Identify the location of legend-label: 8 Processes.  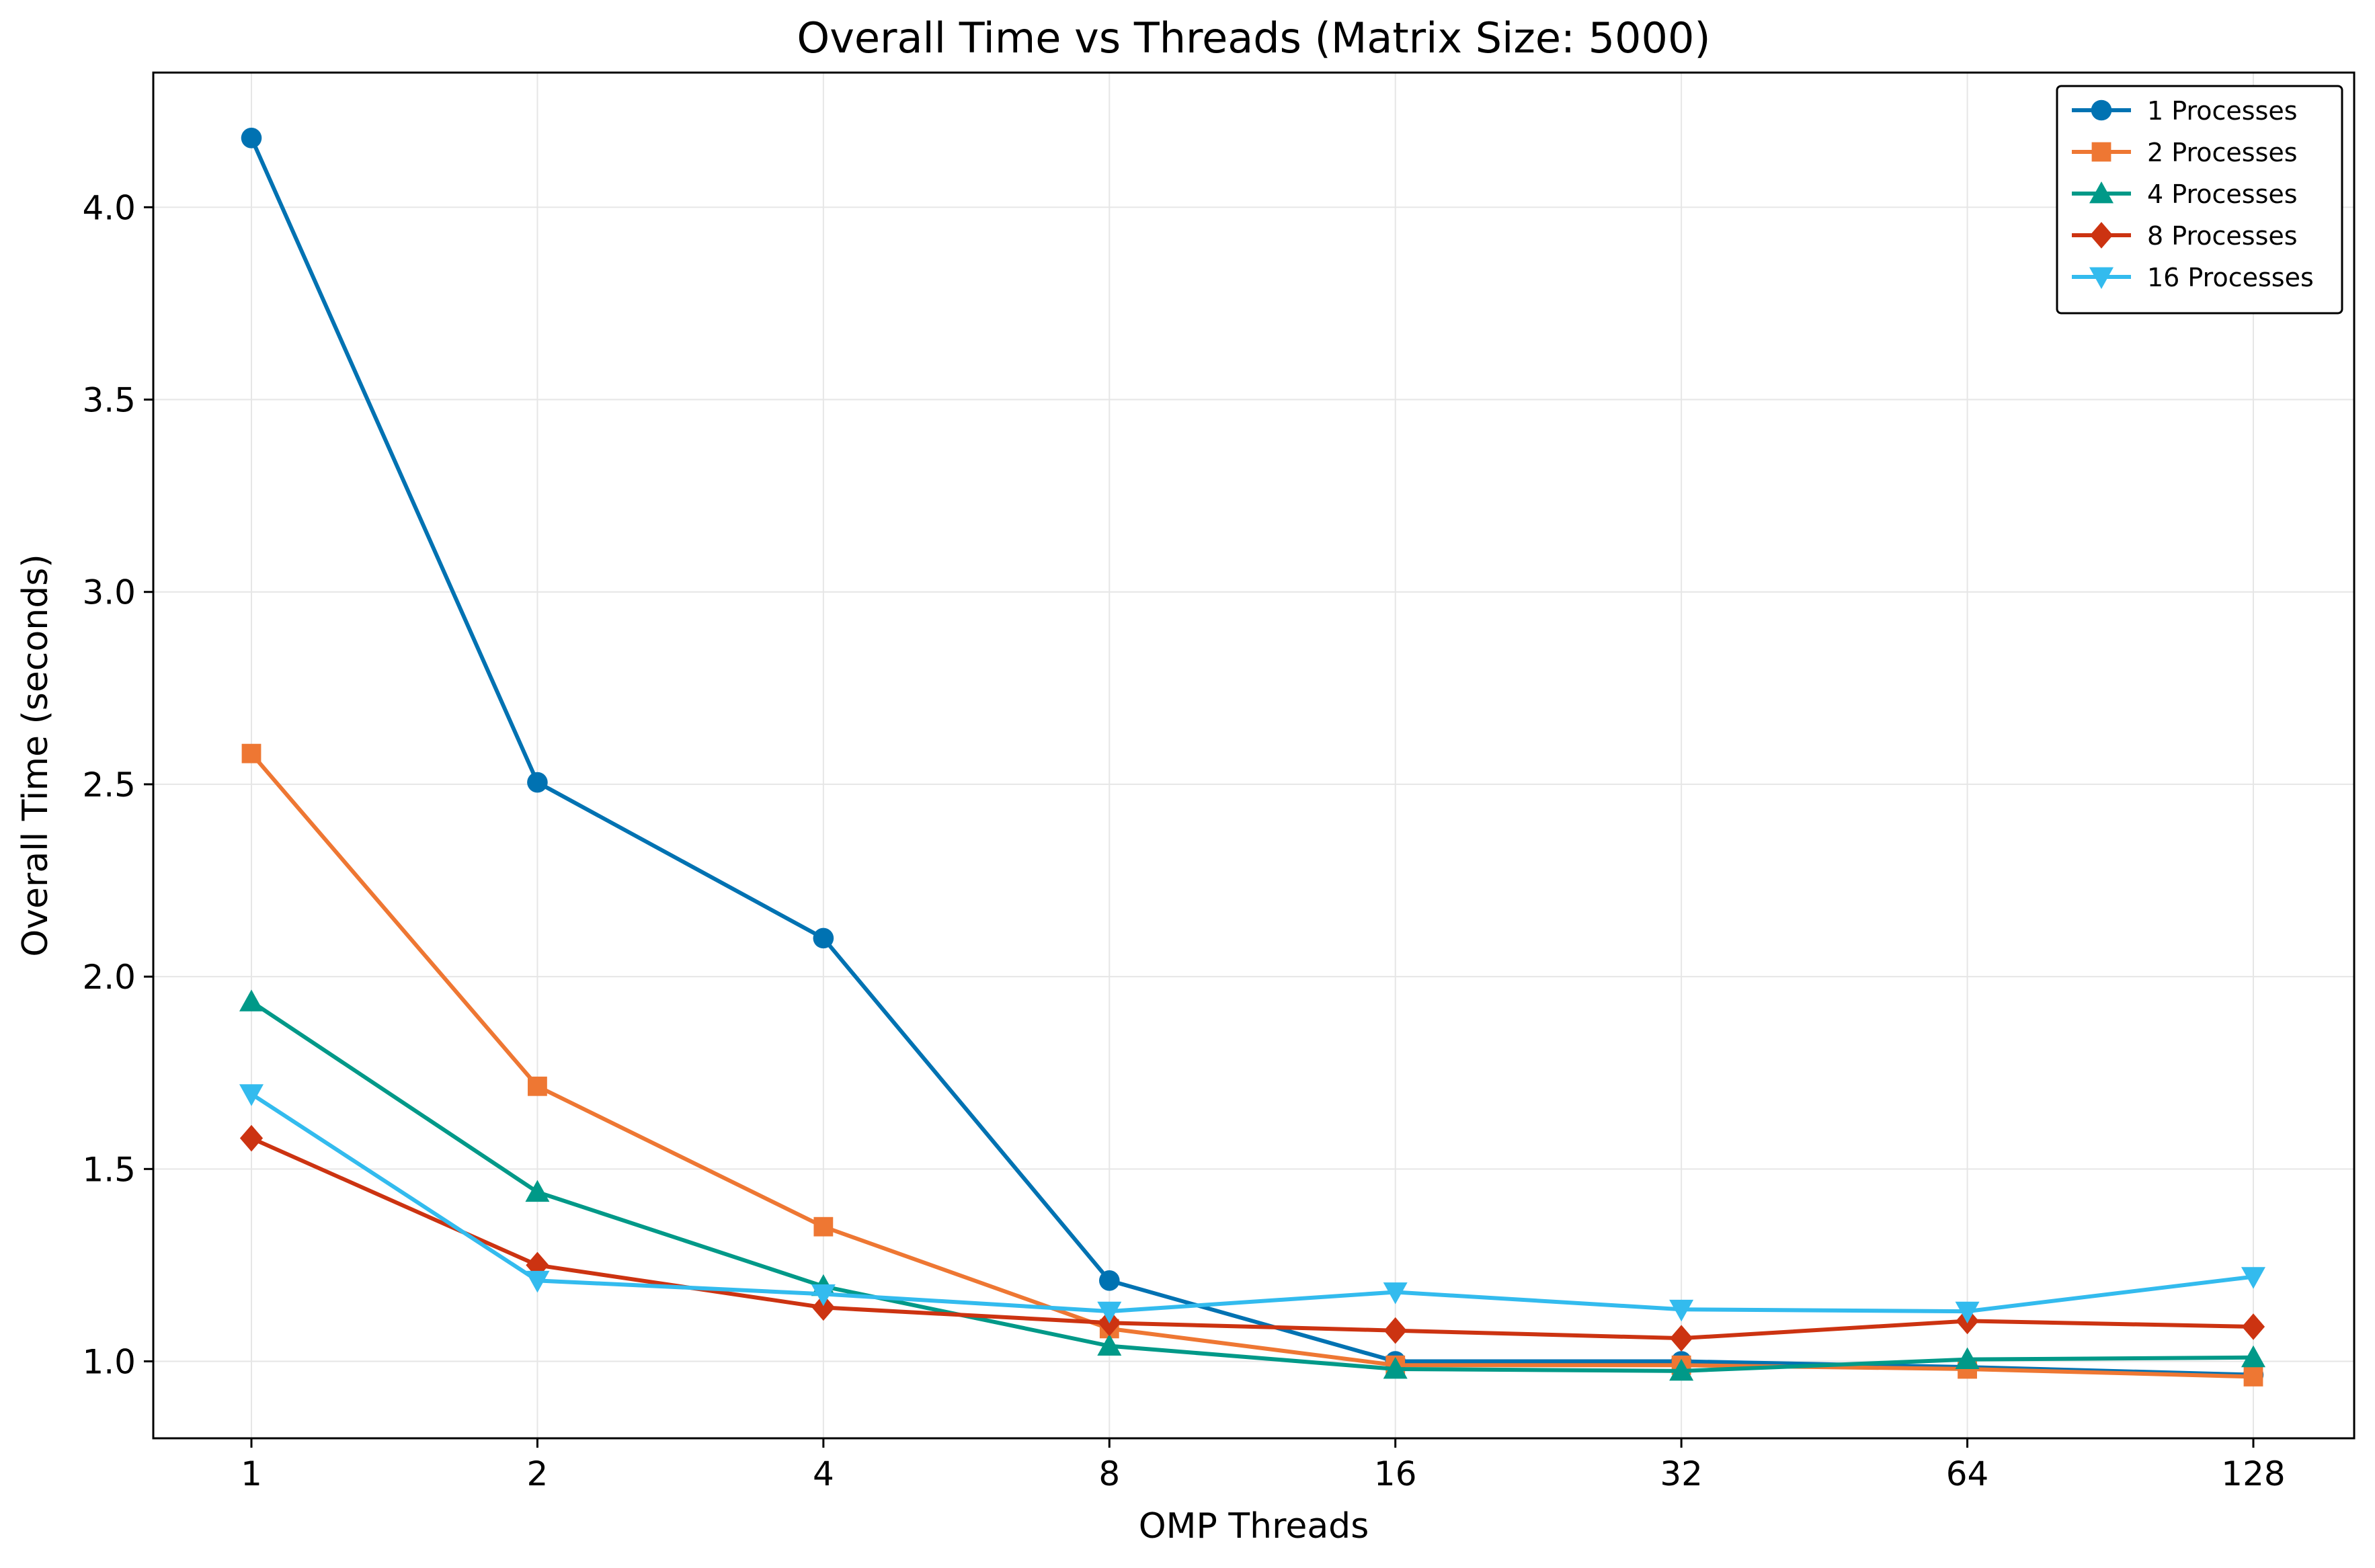
(2222, 236).